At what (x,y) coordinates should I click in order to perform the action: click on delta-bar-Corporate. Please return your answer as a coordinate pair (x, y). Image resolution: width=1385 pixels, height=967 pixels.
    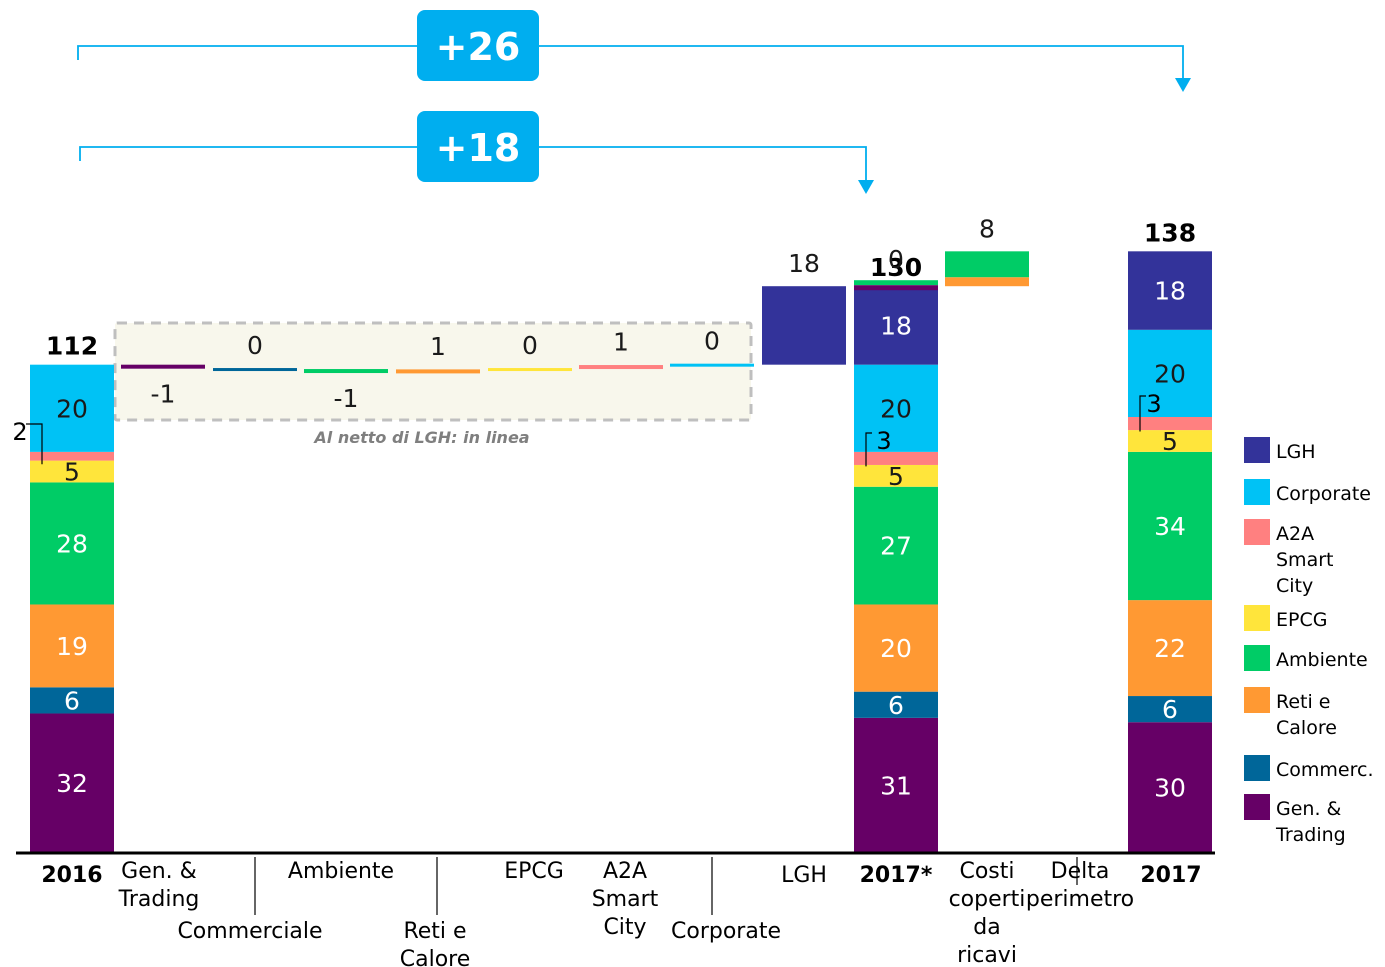
    Looking at the image, I should click on (712, 365).